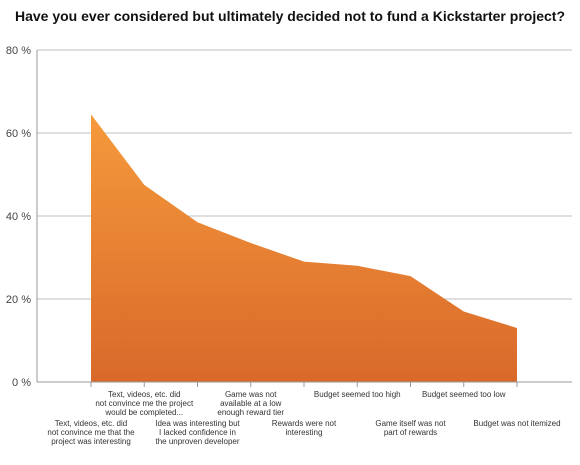 Image resolution: width=580 pixels, height=465 pixels. What do you see at coordinates (18, 300) in the screenshot?
I see `y-tick-label: 20 %` at bounding box center [18, 300].